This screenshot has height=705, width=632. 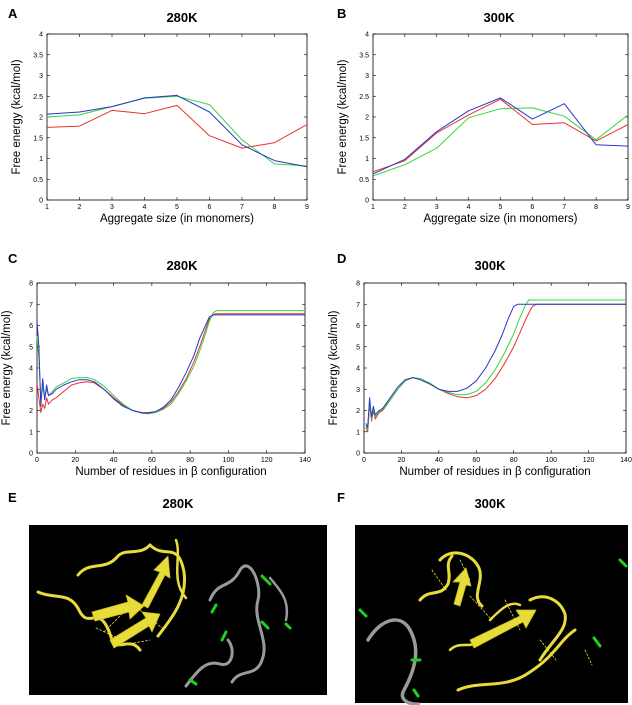 What do you see at coordinates (490, 503) in the screenshot?
I see `panel-title-f: 300K` at bounding box center [490, 503].